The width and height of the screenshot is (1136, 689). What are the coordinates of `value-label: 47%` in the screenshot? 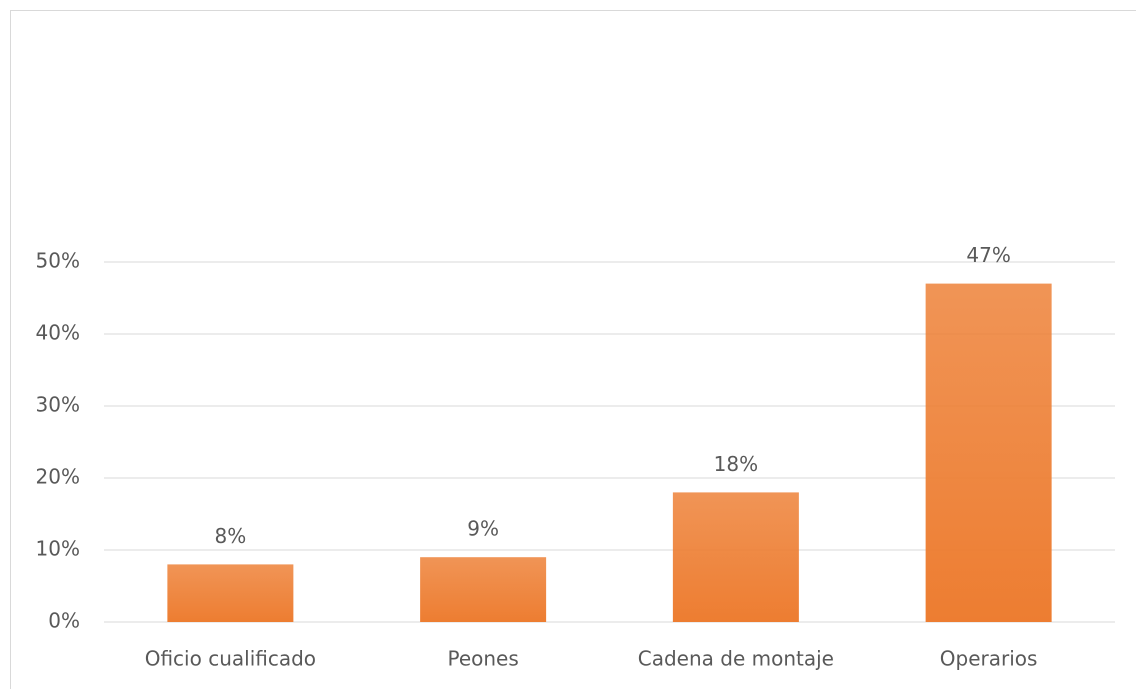 It's located at (988, 255).